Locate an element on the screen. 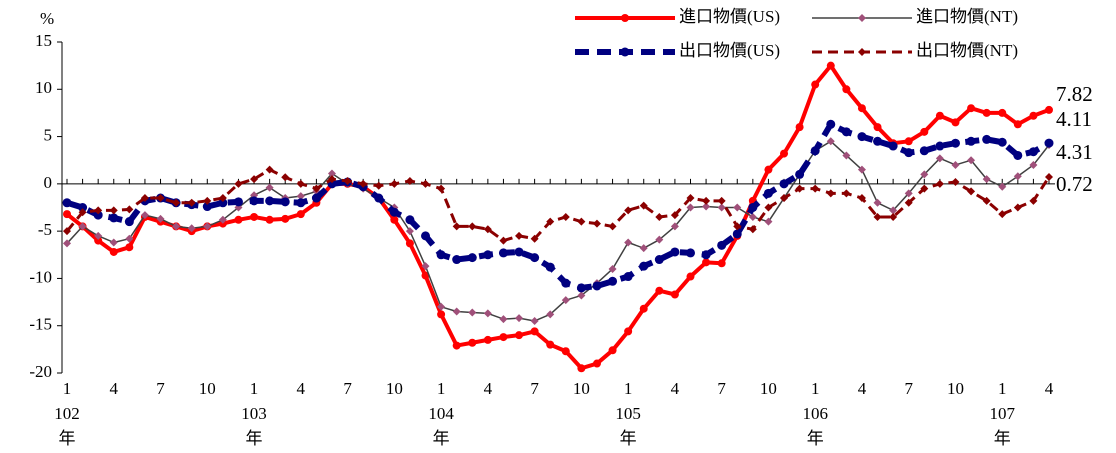  legend-marker is located at coordinates (625, 52).